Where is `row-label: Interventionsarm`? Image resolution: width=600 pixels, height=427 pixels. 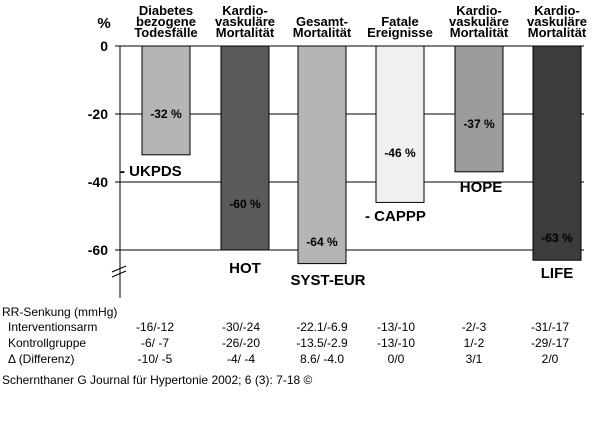
row-label: Interventionsarm is located at coordinates (53, 327).